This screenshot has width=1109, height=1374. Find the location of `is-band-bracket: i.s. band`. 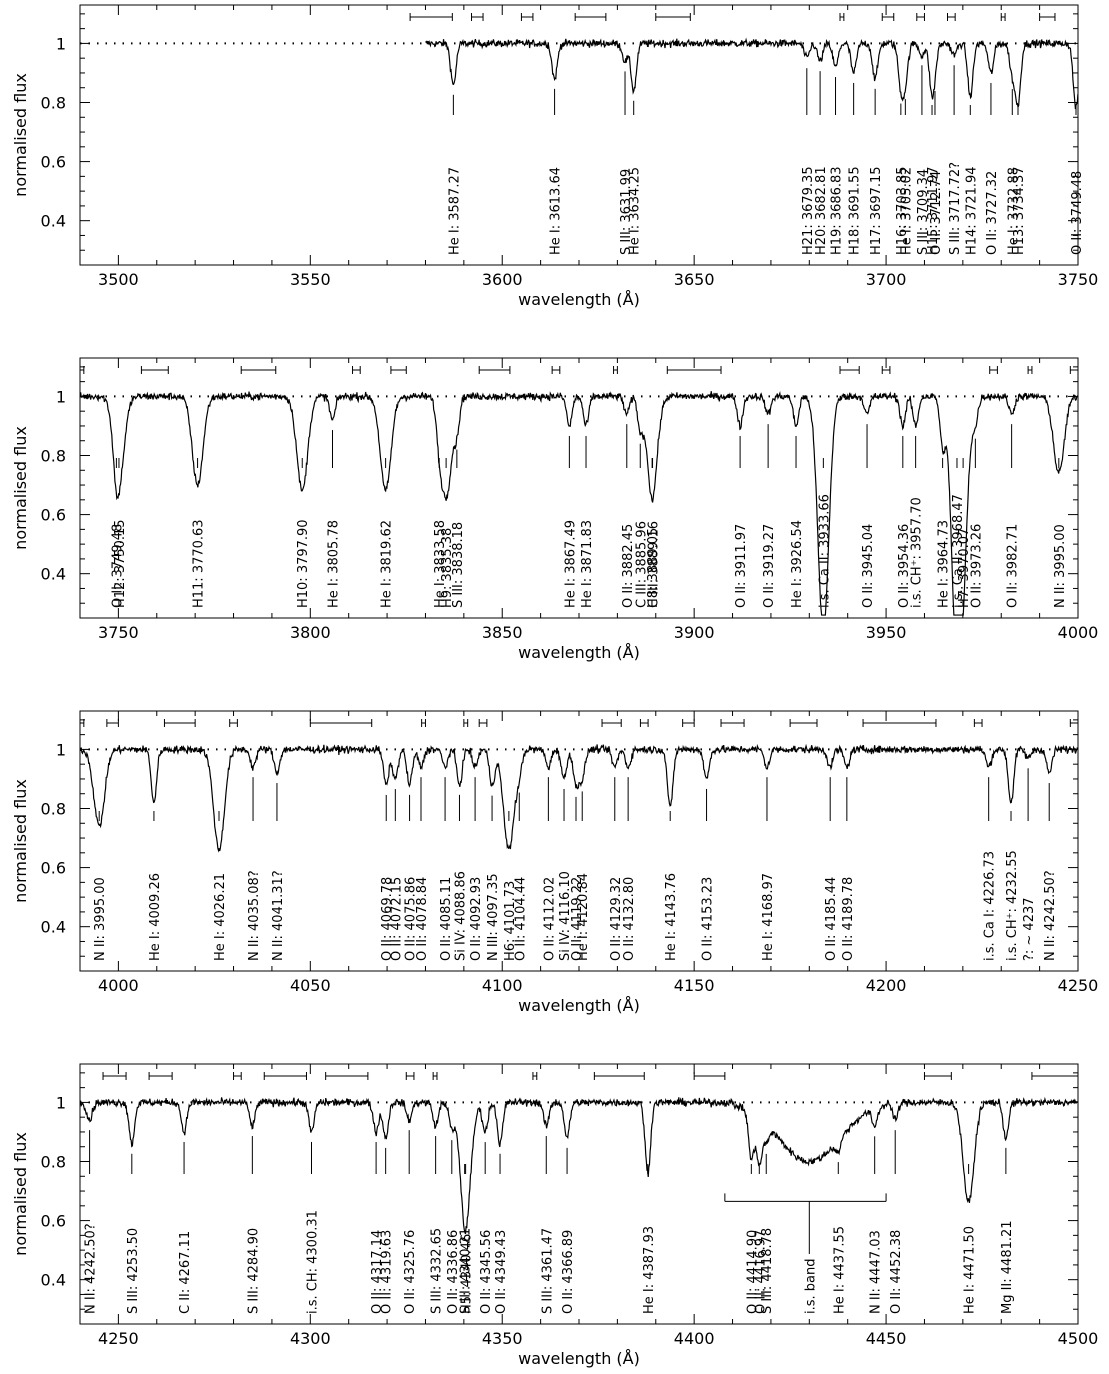

is-band-bracket: i.s. band is located at coordinates (805, 1253).